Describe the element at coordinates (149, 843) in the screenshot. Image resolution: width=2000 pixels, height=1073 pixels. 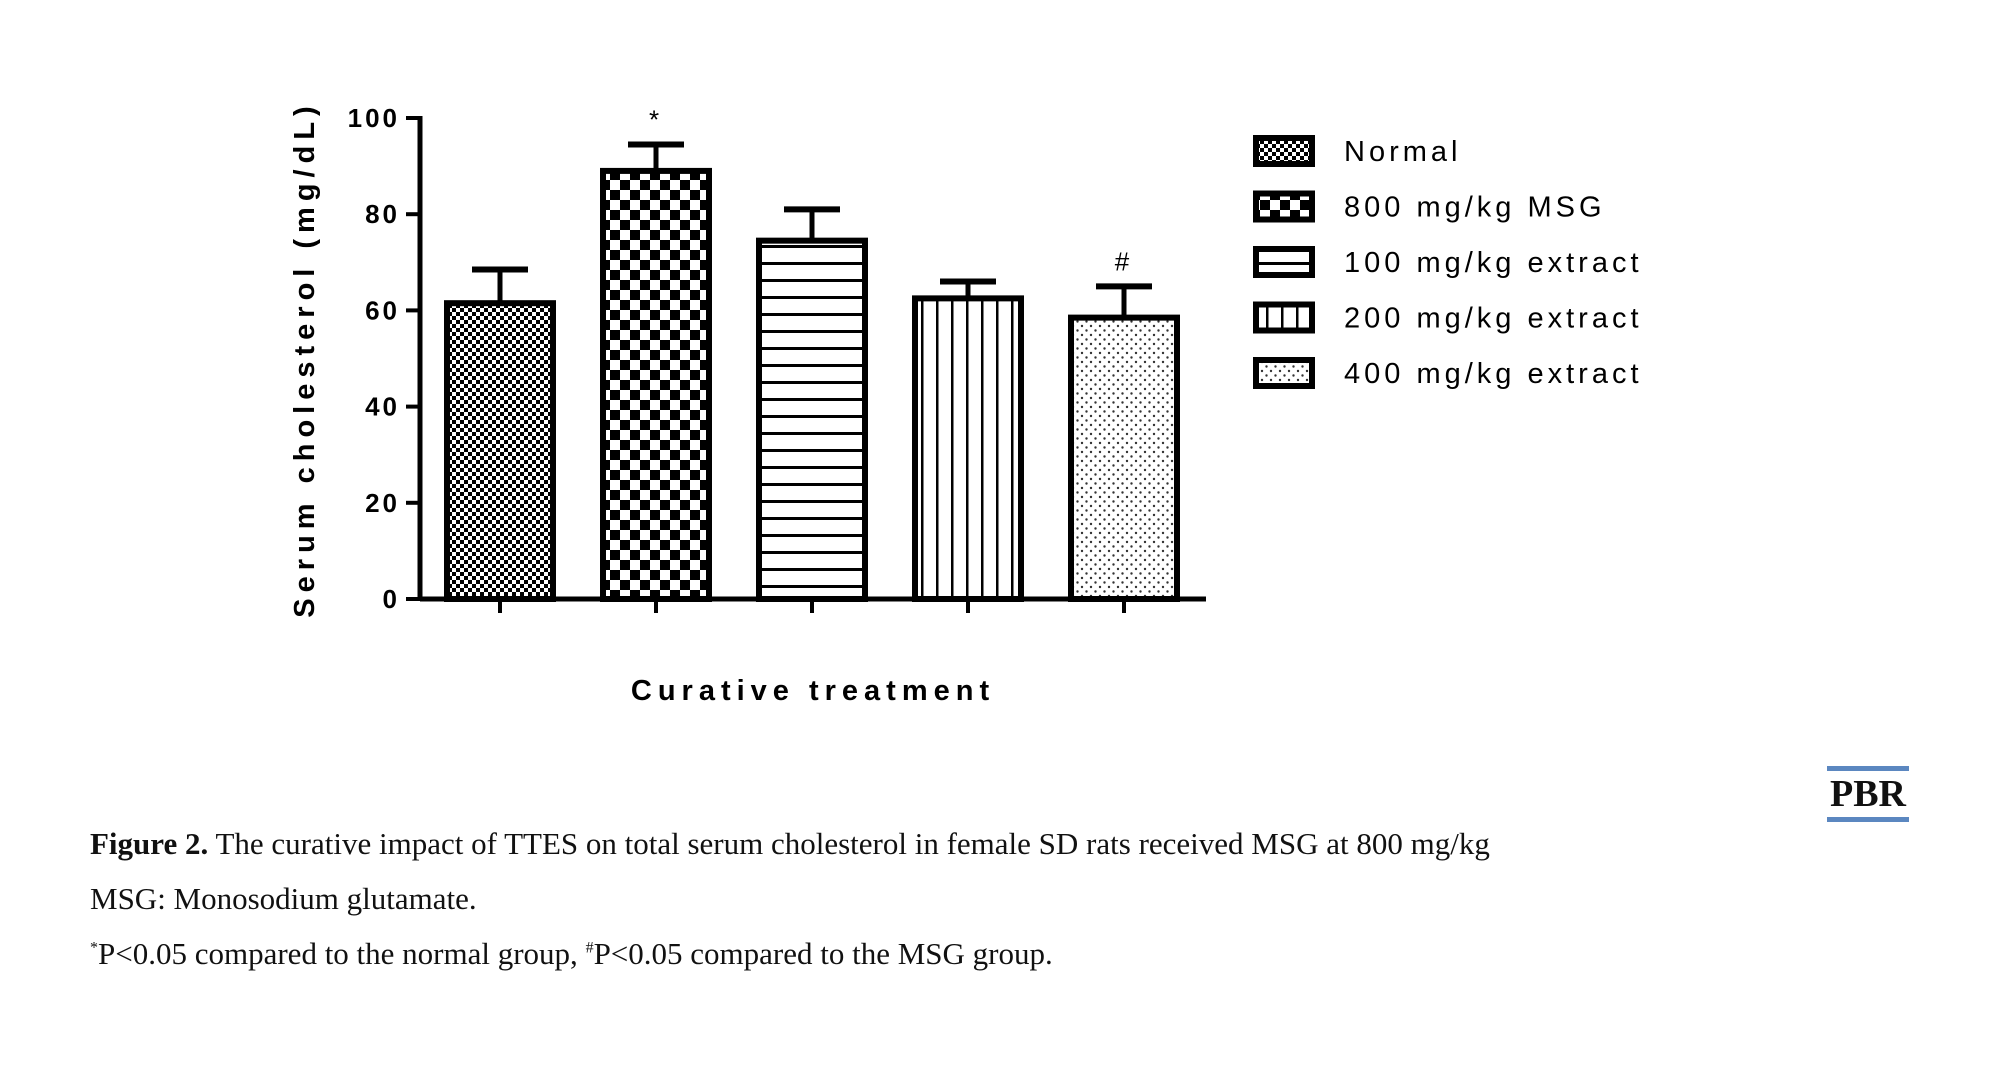
I see `figure-label: Figure 2.` at that location.